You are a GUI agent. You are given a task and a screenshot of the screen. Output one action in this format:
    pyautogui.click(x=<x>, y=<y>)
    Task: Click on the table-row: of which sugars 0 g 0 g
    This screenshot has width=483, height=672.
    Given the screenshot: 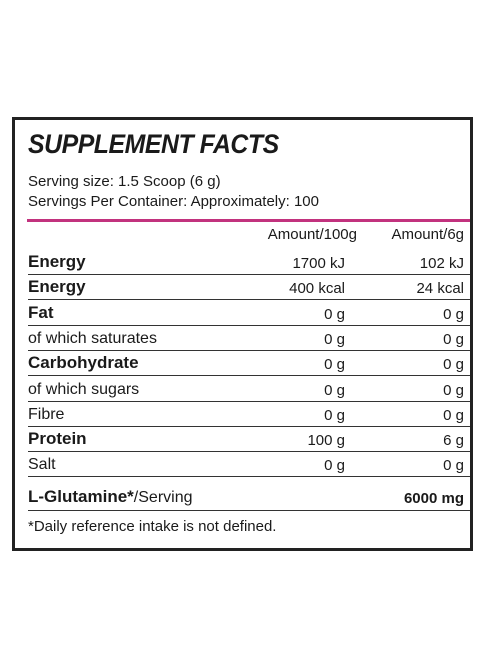 What is the action you would take?
    pyautogui.click(x=249, y=389)
    